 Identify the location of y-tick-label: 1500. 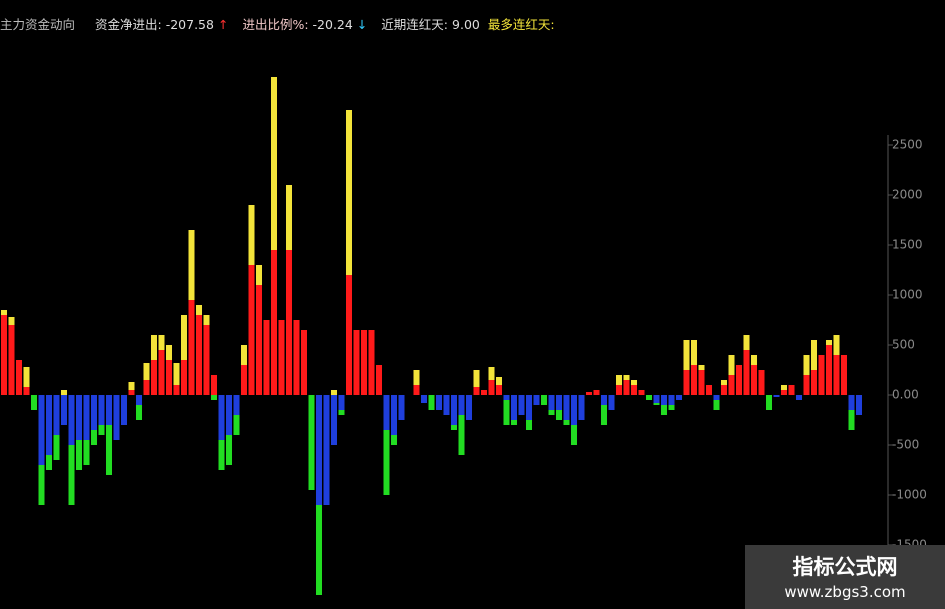
(907, 245).